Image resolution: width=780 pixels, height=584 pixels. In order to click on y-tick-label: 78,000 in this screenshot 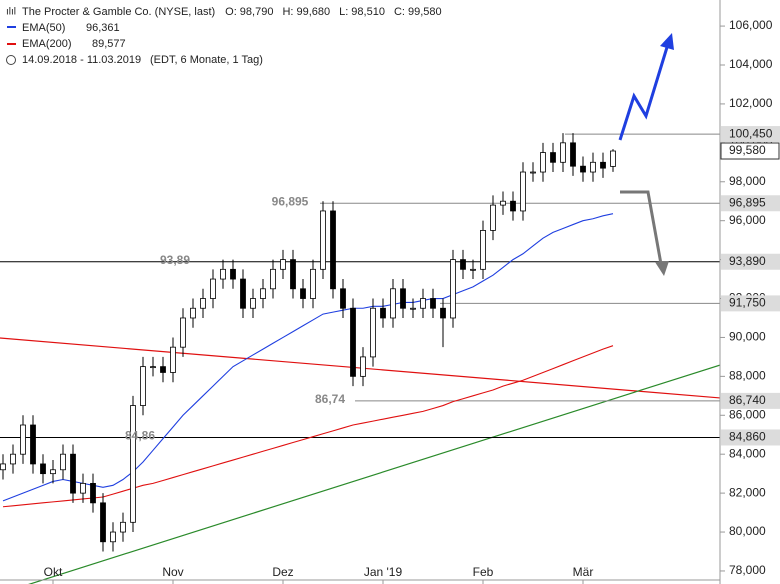, I will do `click(747, 570)`.